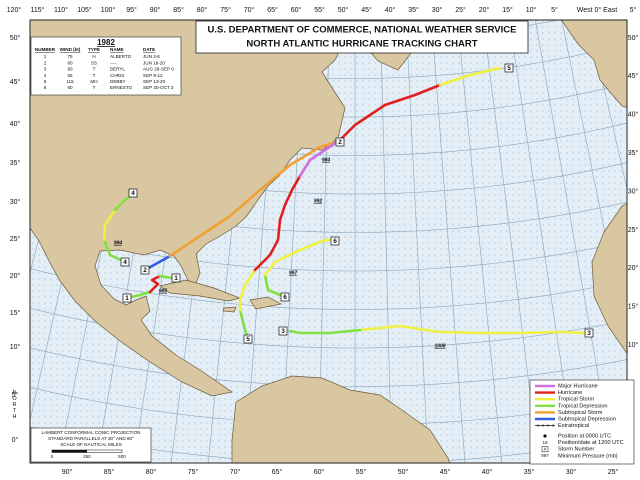 The height and width of the screenshot is (480, 640). Describe the element at coordinates (439, 346) in the screenshot. I see `pressure-label: 1008` at that location.